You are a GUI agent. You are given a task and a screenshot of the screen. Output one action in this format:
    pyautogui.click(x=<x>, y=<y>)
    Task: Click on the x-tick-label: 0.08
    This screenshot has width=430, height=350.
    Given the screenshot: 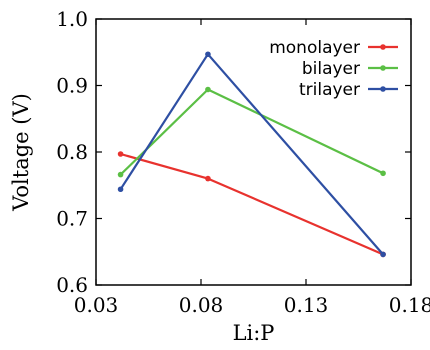 What is the action you would take?
    pyautogui.click(x=201, y=305)
    